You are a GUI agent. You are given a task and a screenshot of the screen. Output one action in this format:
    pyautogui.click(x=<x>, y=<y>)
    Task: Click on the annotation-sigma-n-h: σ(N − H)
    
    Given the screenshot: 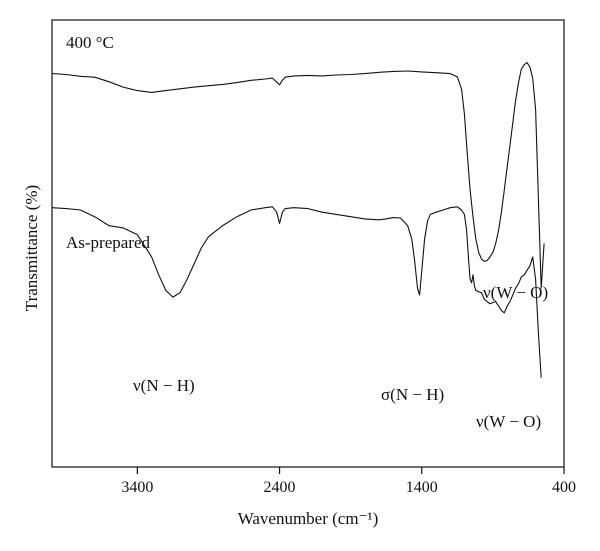 What is the action you would take?
    pyautogui.click(x=412, y=394)
    